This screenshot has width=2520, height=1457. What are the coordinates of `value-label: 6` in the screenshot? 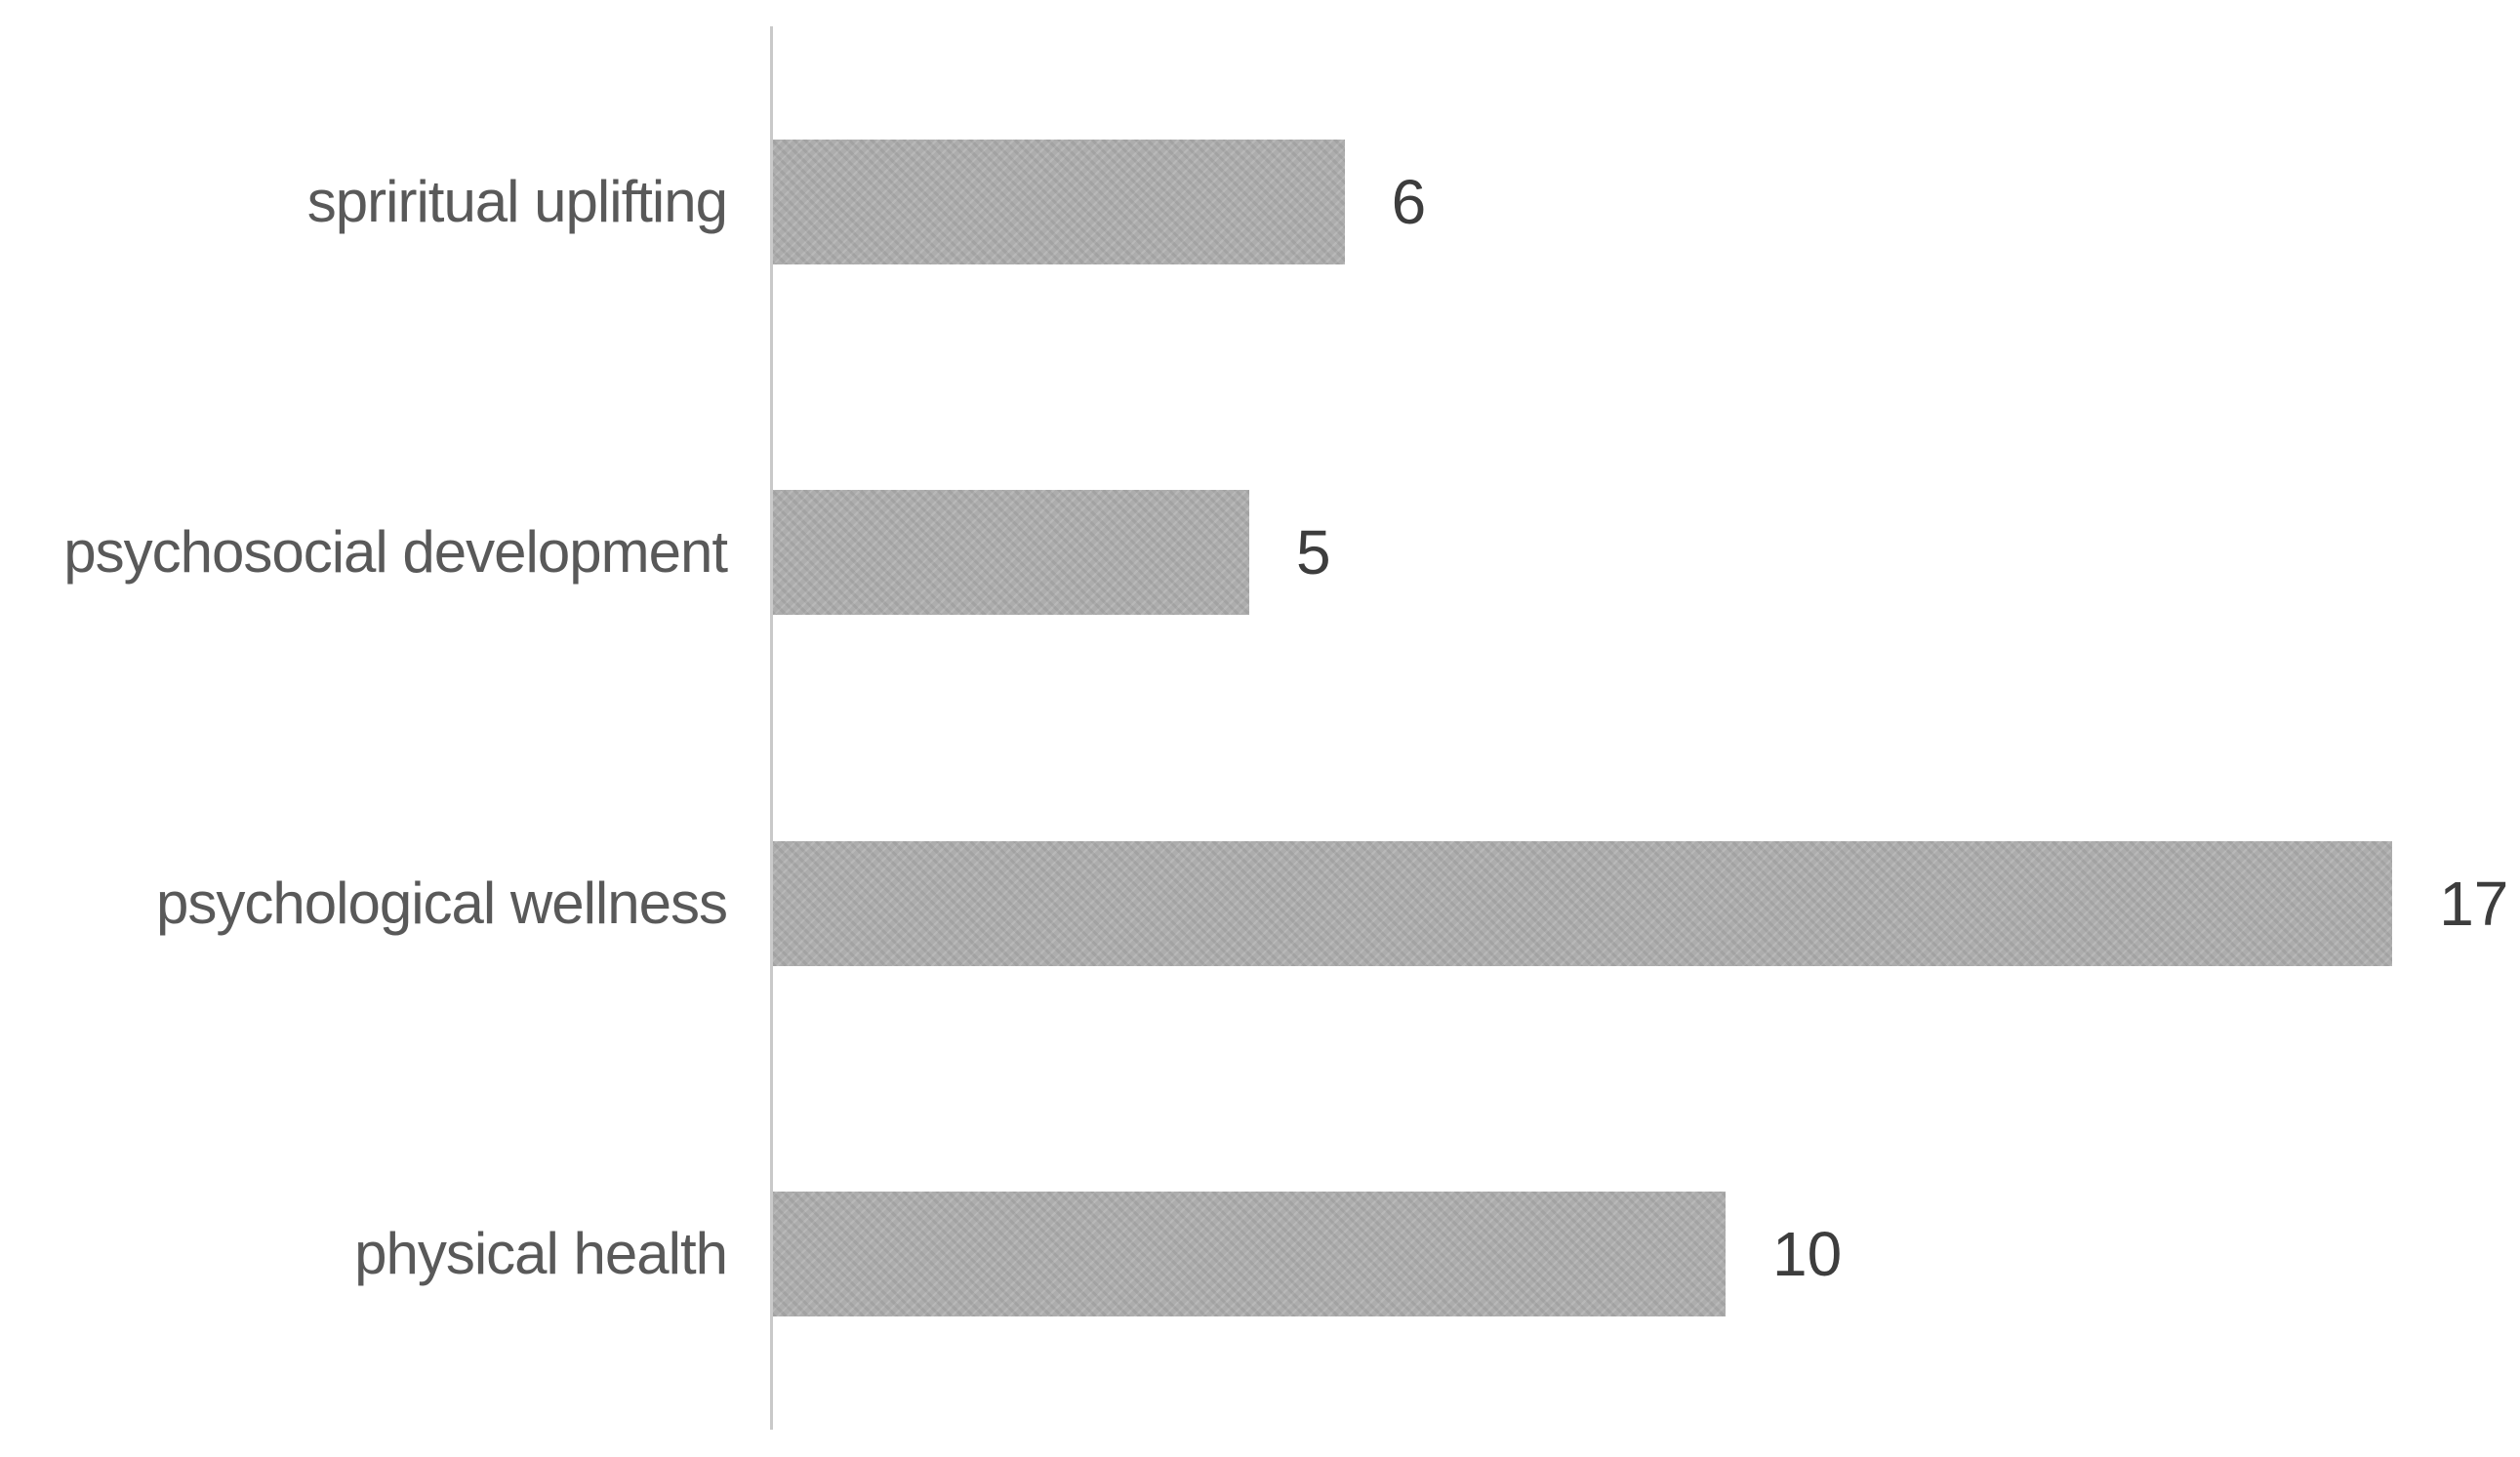 It's located at (1409, 201).